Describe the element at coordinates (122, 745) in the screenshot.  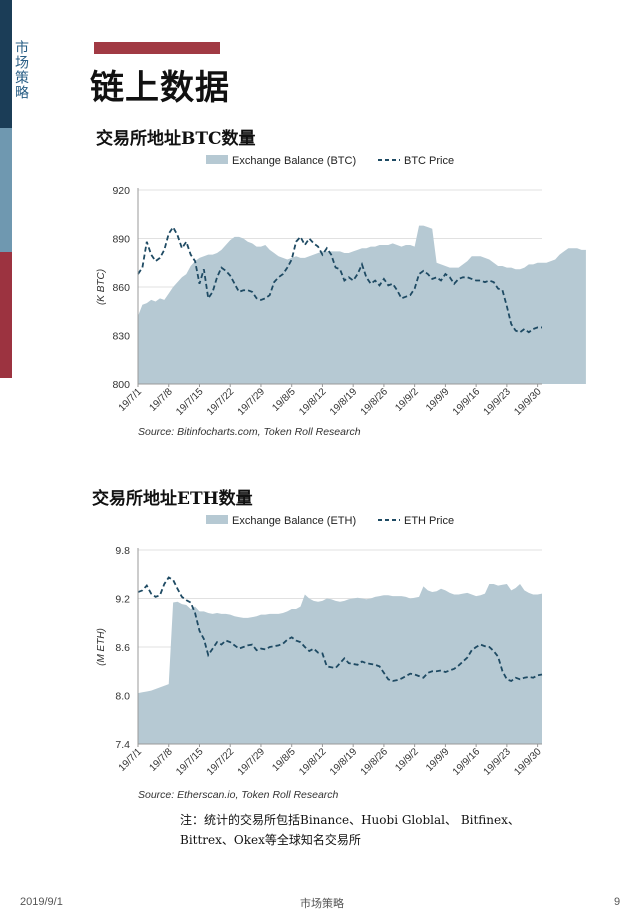
I see `y-tick-label: 7.4` at that location.